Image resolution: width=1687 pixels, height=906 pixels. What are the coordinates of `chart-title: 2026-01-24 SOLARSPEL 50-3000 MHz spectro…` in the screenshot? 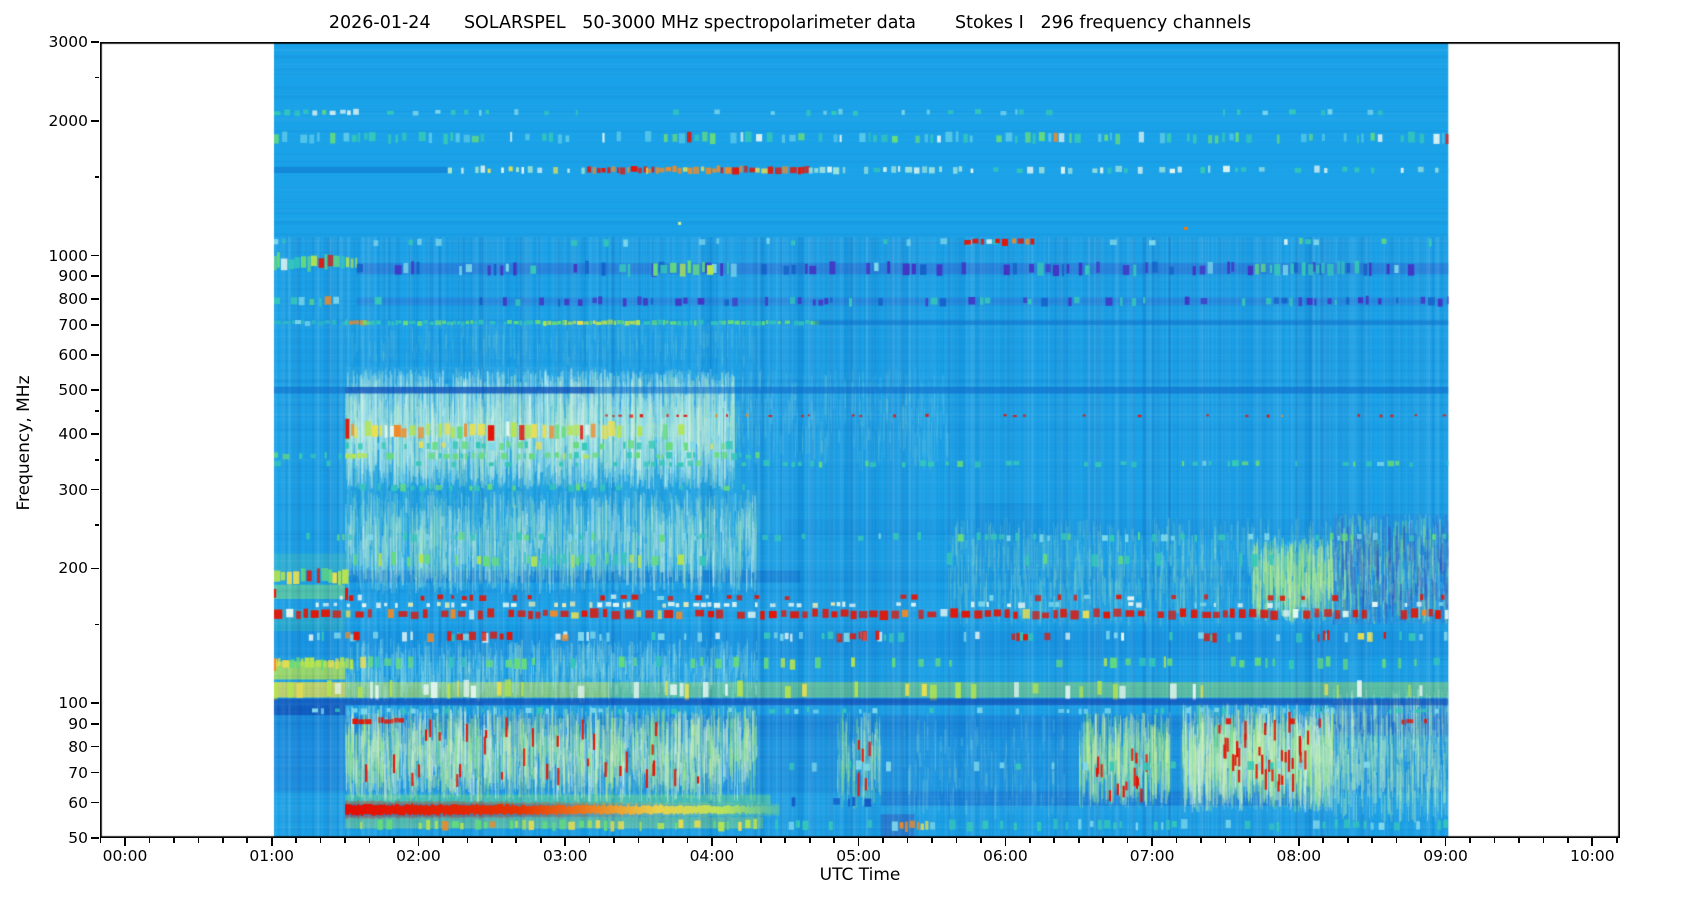 It's located at (790, 23).